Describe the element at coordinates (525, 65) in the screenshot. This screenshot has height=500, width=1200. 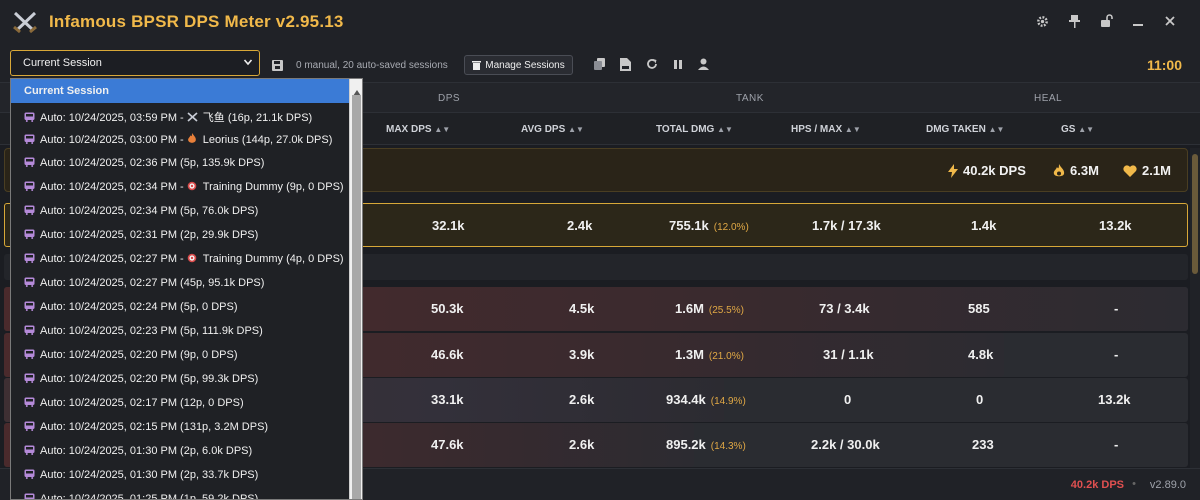
I see `manage-sessions-label: Manage Sessions` at that location.